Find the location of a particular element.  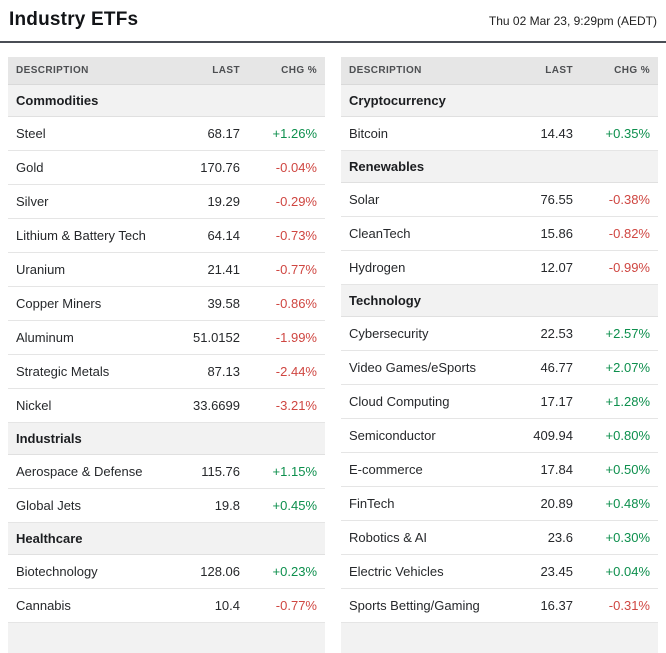

etf-row: Cybersecurity 22.53 +2.57% is located at coordinates (499, 333).